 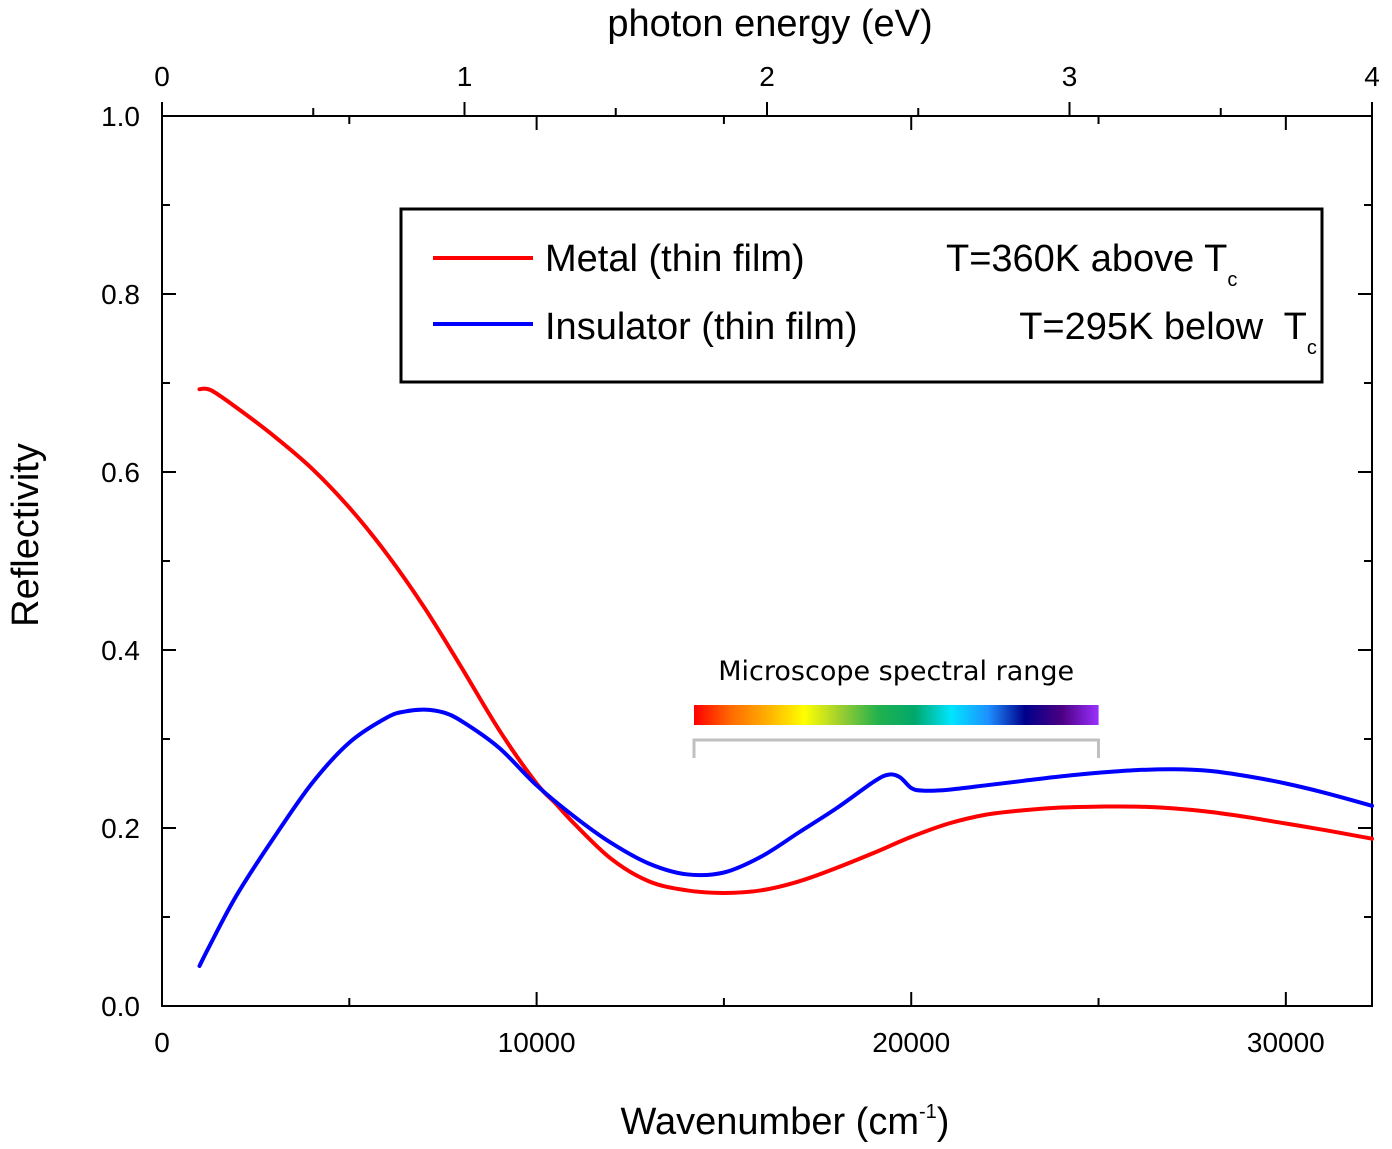 What do you see at coordinates (120, 472) in the screenshot?
I see `y-tick-label: 0.6` at bounding box center [120, 472].